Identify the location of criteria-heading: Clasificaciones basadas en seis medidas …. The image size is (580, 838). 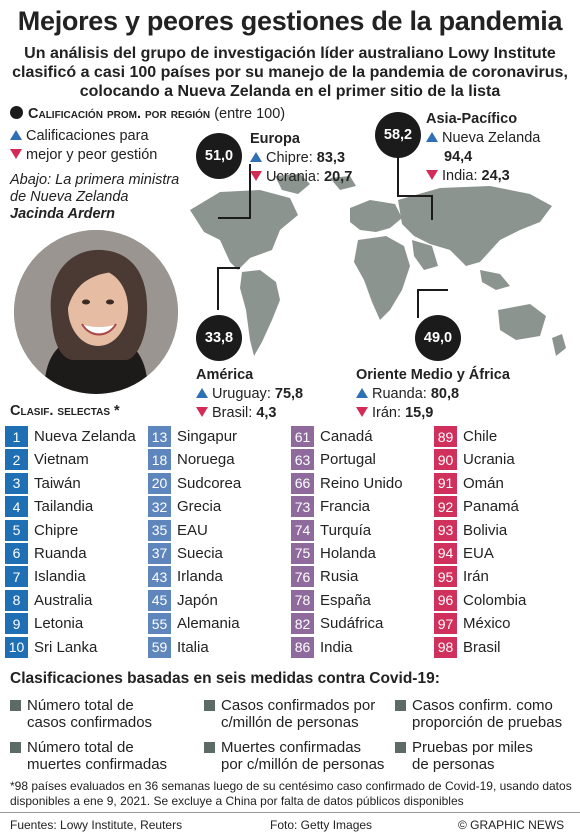
(225, 678).